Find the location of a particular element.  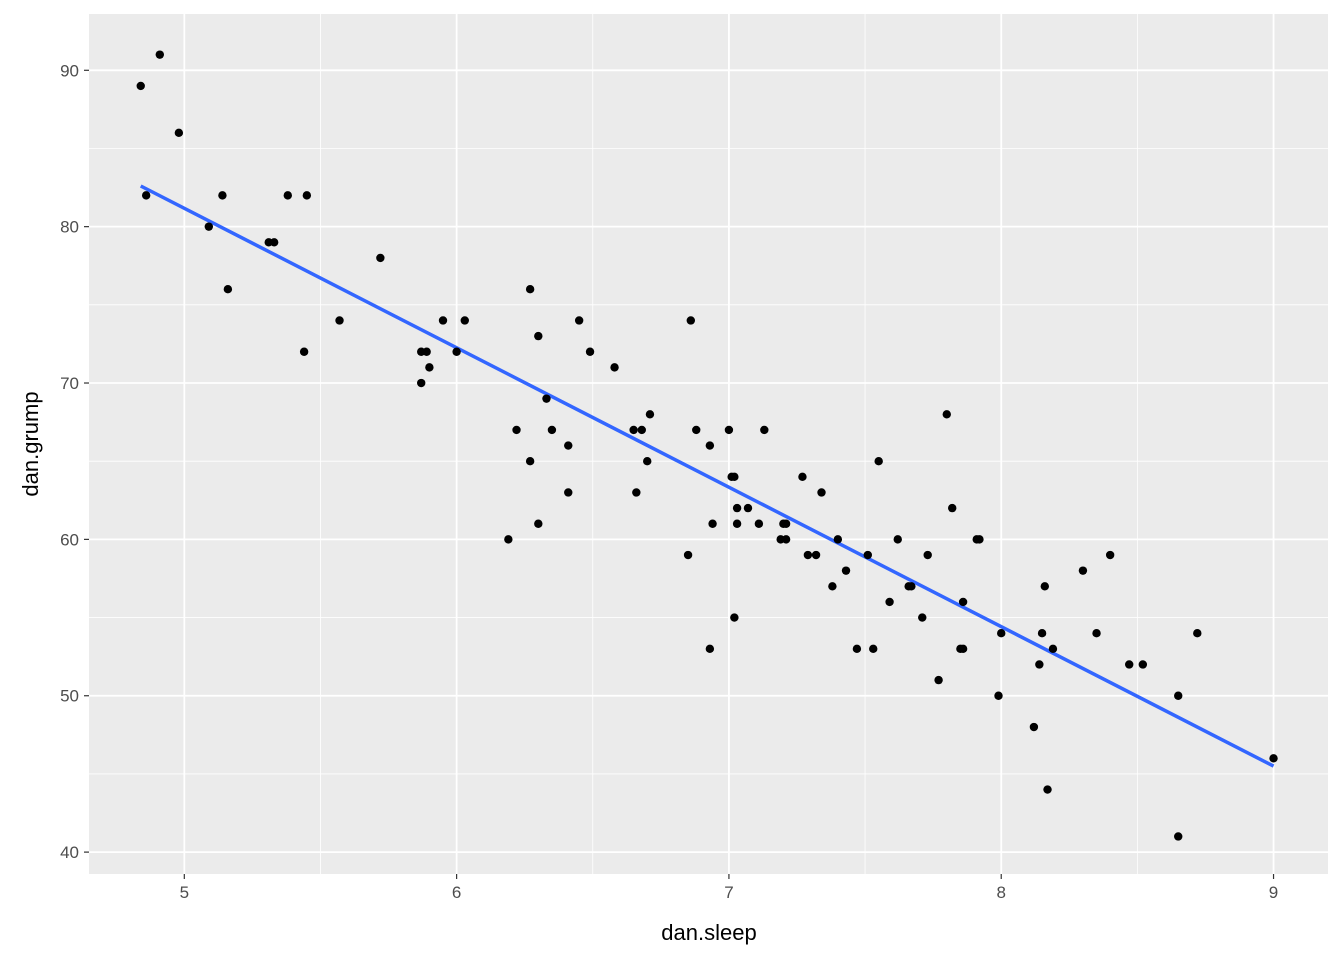

y-tick-label: 70 is located at coordinates (69, 383).